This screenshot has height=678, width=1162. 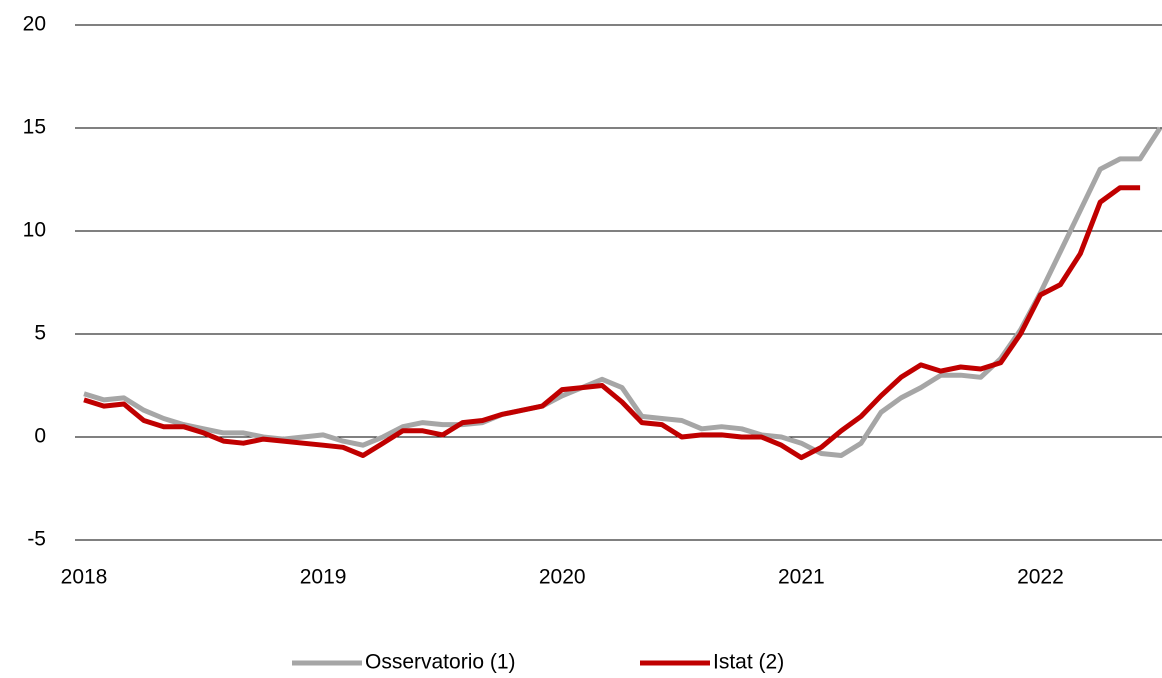 I want to click on y-tick-label: 10, so click(x=34, y=230).